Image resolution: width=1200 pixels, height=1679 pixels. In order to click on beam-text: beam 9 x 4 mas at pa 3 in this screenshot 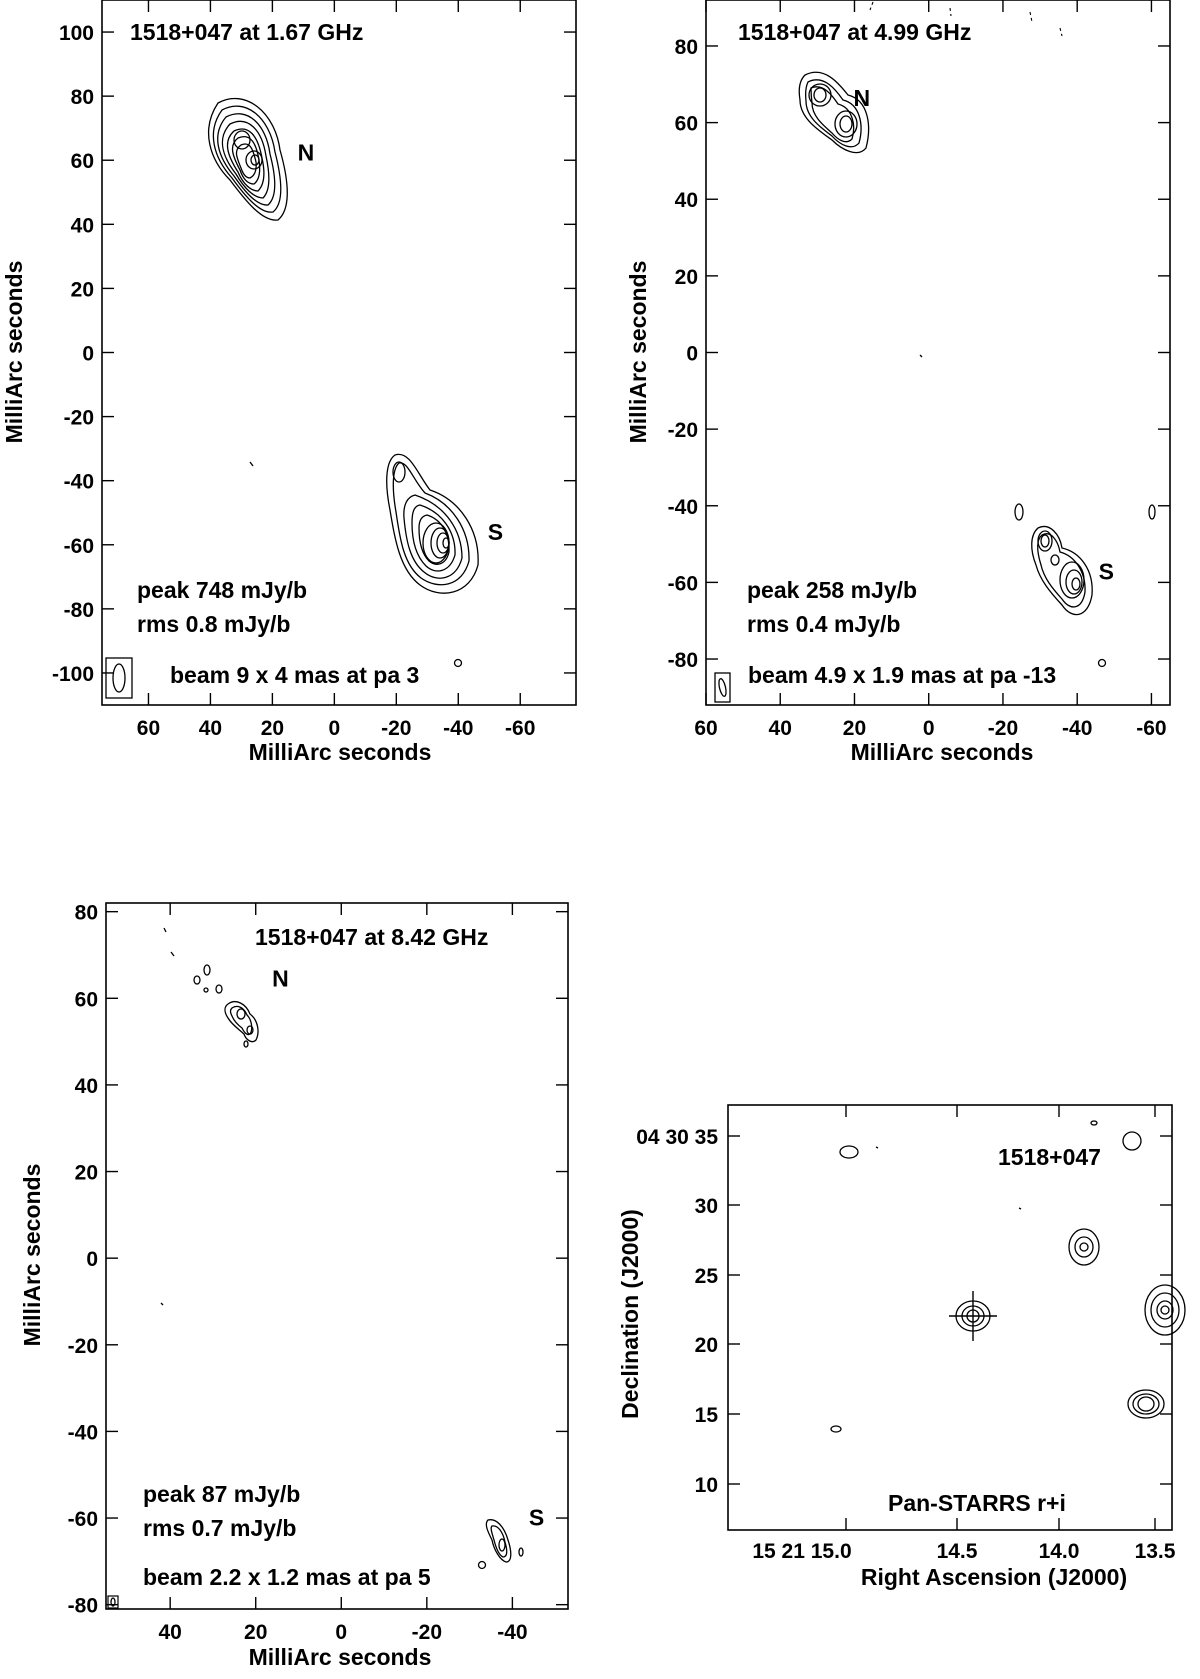, I will do `click(294, 675)`.